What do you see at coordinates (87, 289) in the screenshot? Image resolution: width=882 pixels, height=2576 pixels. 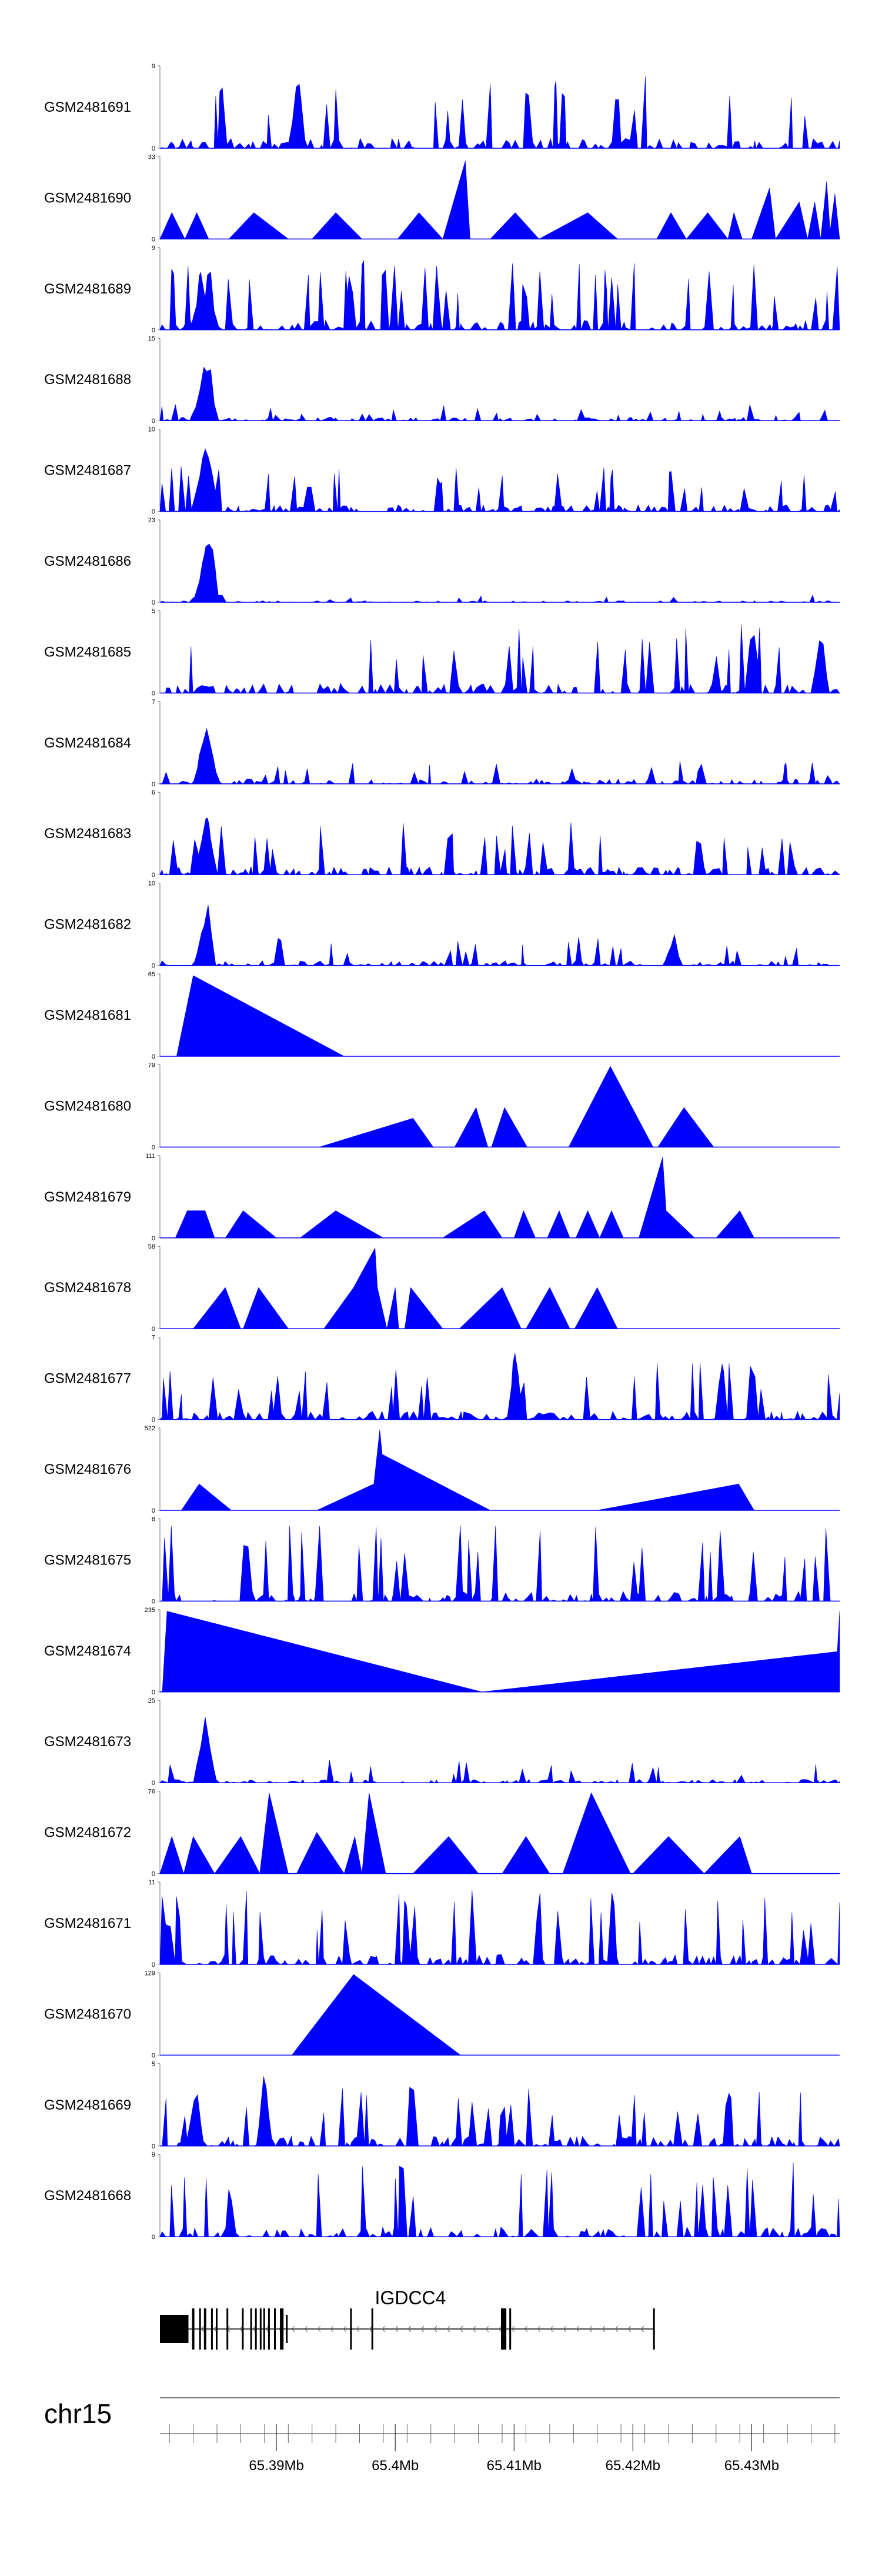 I see `track-label: GSM2481689` at bounding box center [87, 289].